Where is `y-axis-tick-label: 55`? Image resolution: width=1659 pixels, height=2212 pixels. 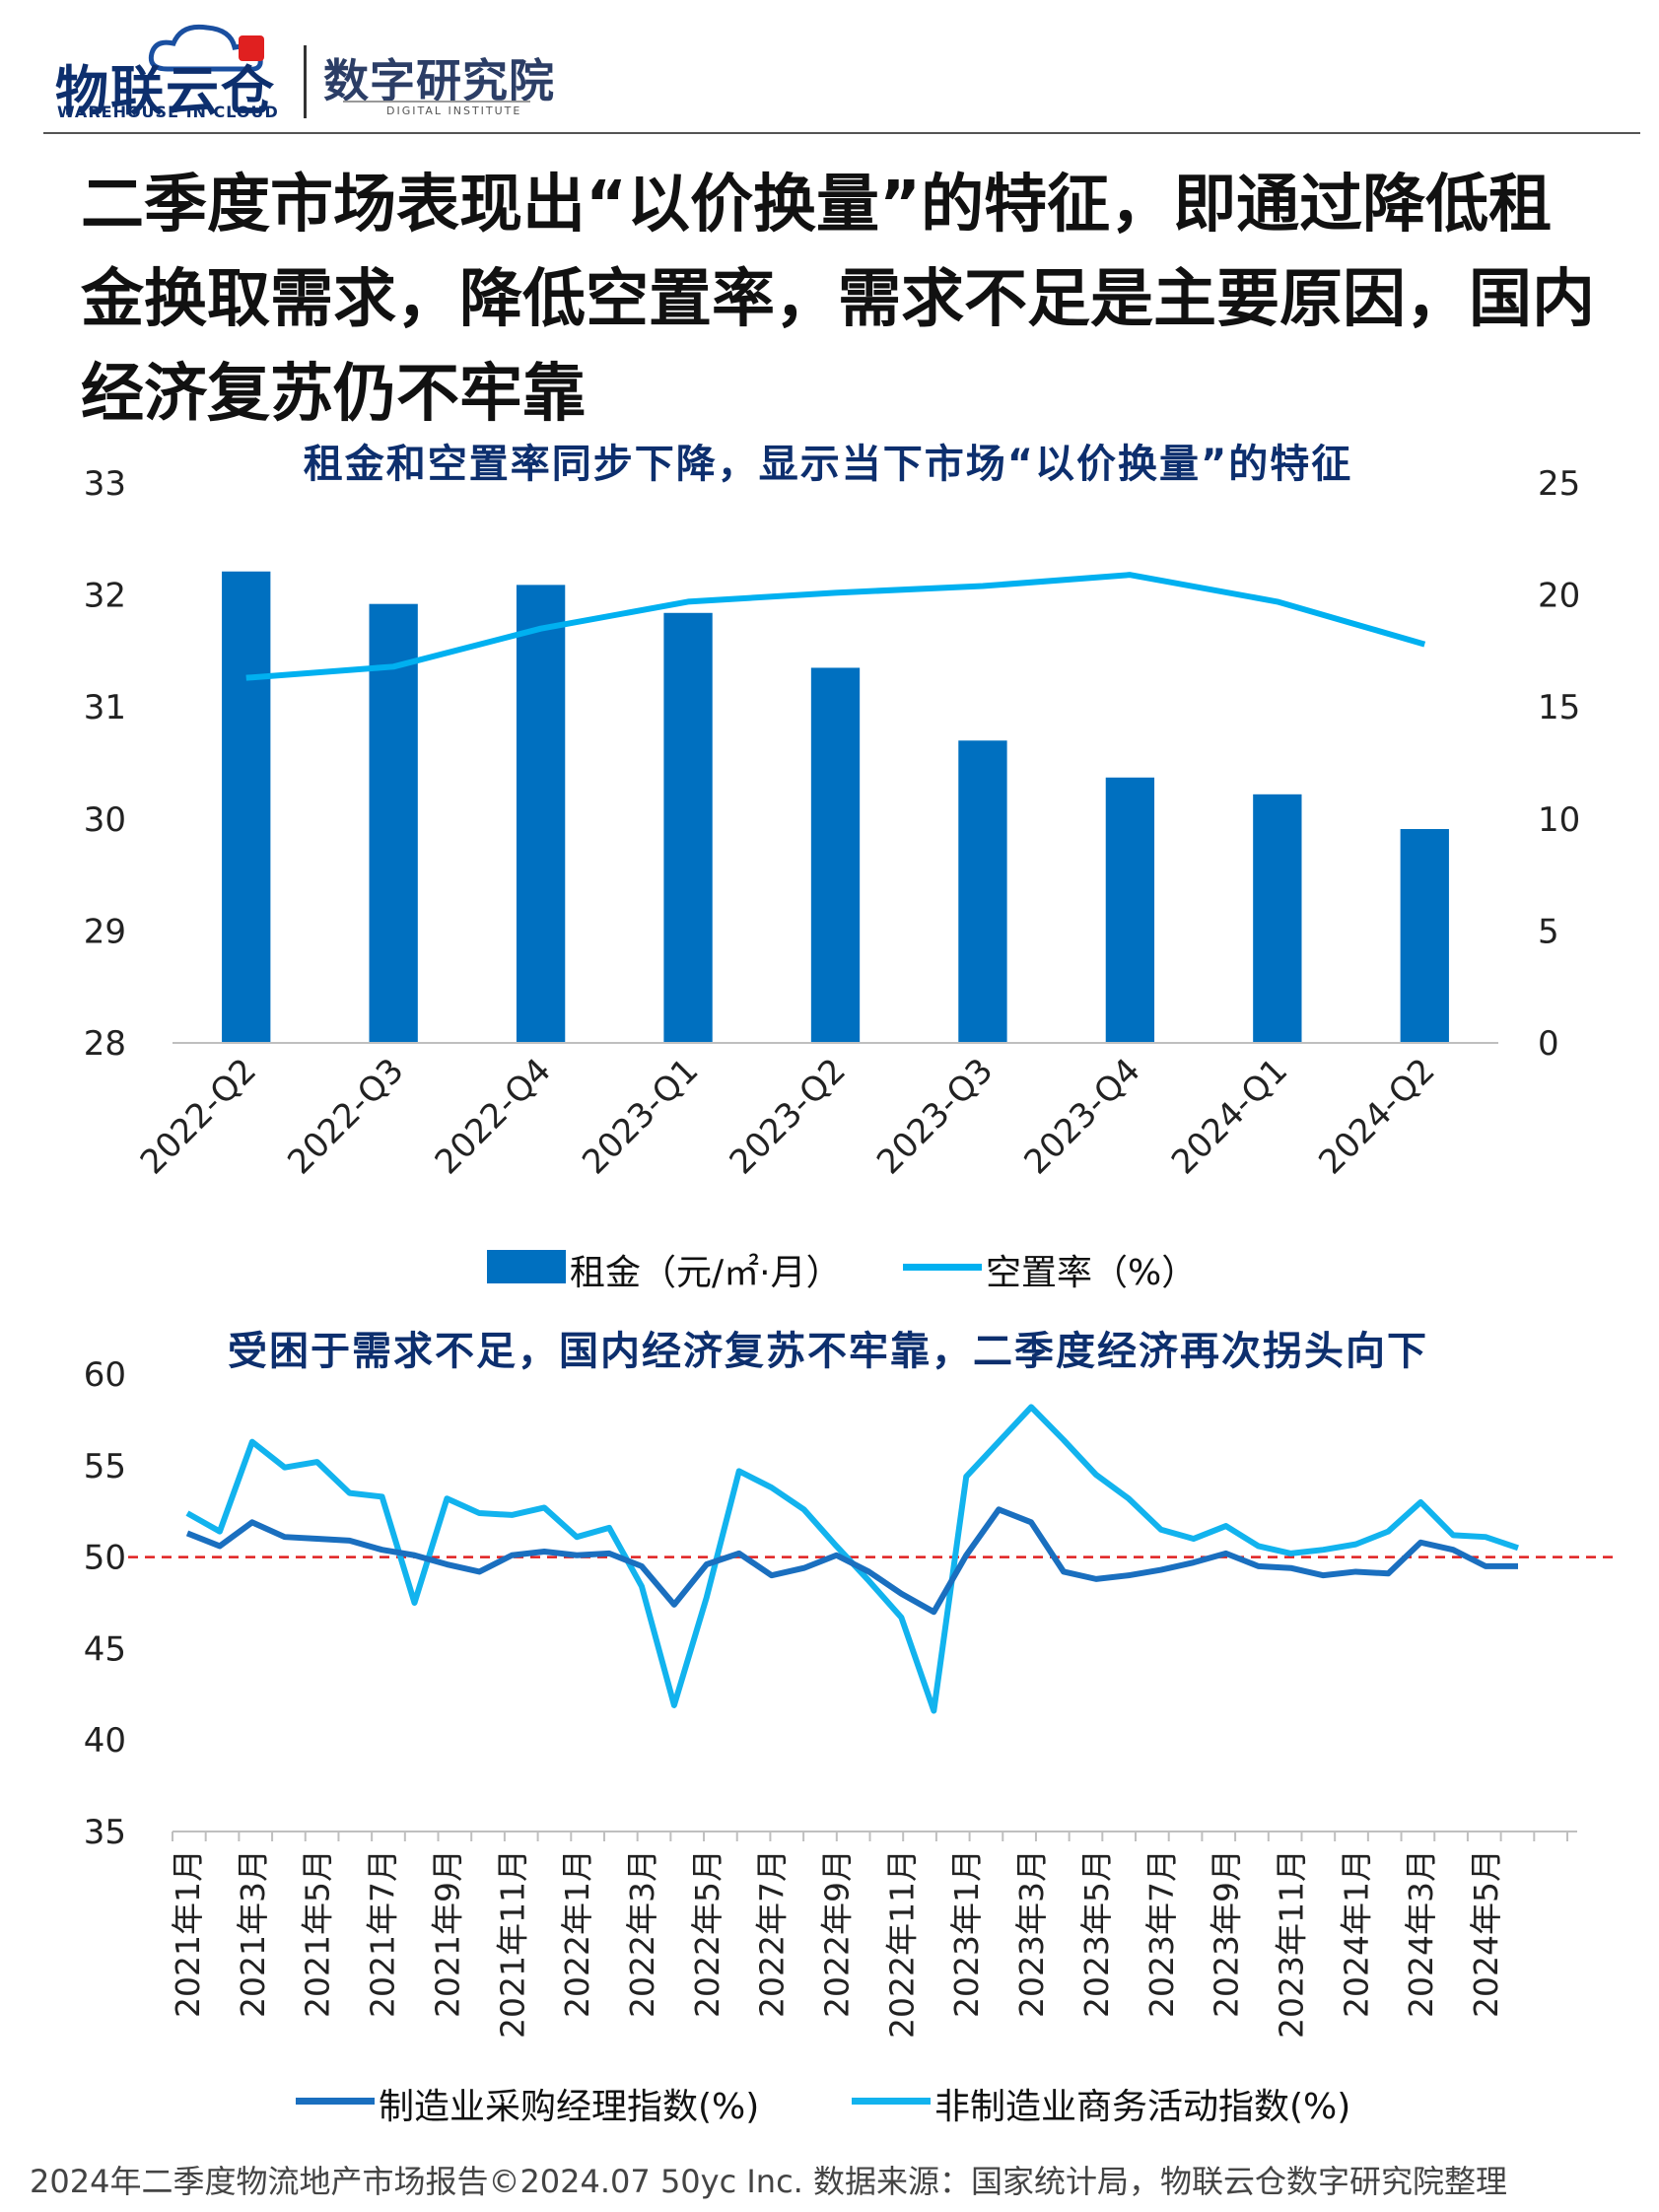 y-axis-tick-label: 55 is located at coordinates (105, 1466).